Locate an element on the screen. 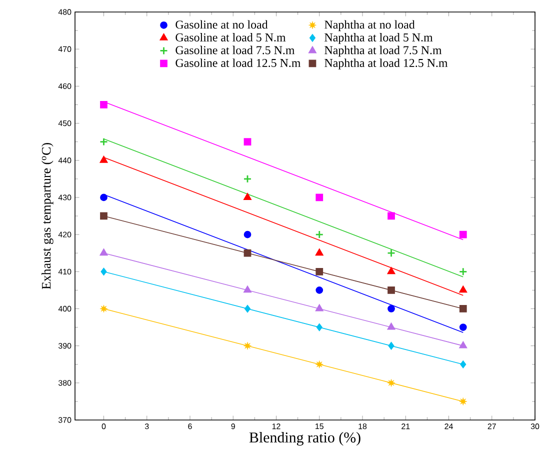 Image resolution: width=551 pixels, height=461 pixels. legend-label: Naphtha at load 5 N.m is located at coordinates (378, 38).